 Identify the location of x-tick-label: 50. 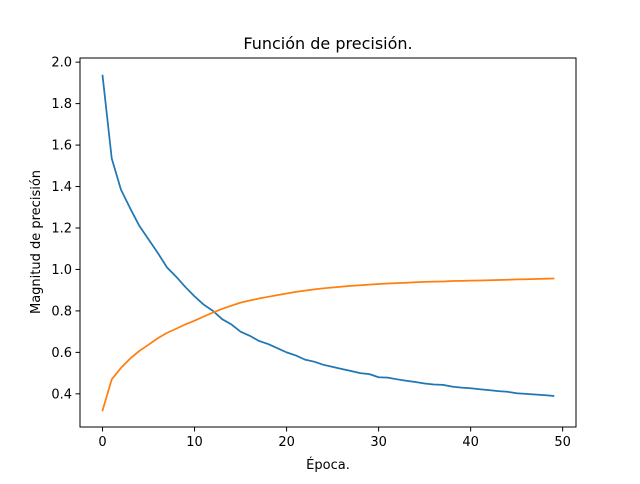
(562, 442).